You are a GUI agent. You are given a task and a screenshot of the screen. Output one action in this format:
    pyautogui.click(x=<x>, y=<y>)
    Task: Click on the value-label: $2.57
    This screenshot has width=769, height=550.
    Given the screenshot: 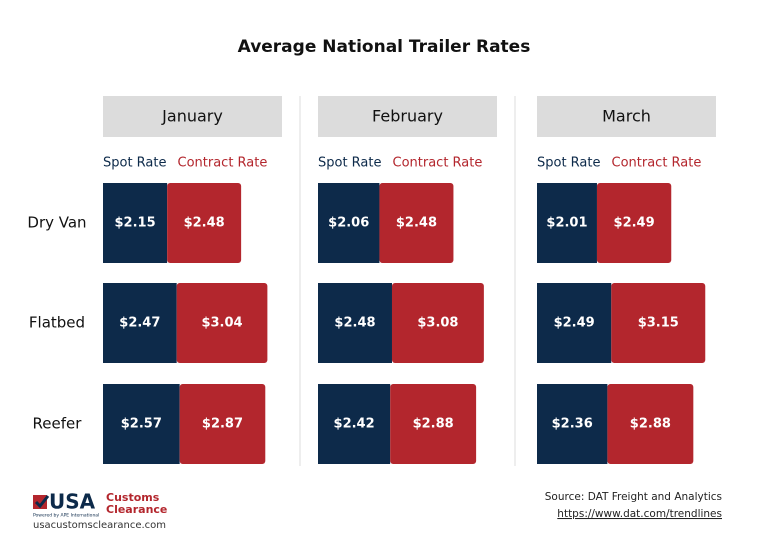 What is the action you would take?
    pyautogui.click(x=141, y=424)
    